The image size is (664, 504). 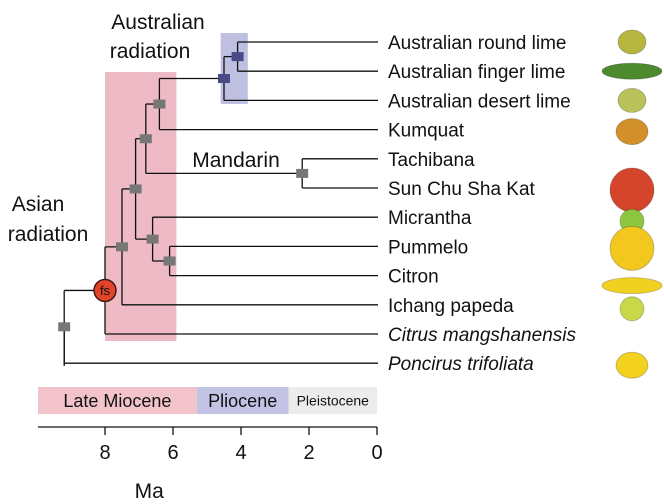 What do you see at coordinates (38, 204) in the screenshot?
I see `asian-radiation-label-line1: Asian` at bounding box center [38, 204].